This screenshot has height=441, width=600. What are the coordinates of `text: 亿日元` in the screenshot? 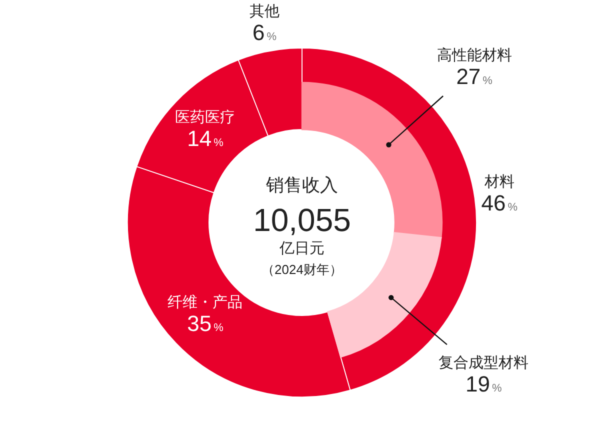 It's located at (301, 248).